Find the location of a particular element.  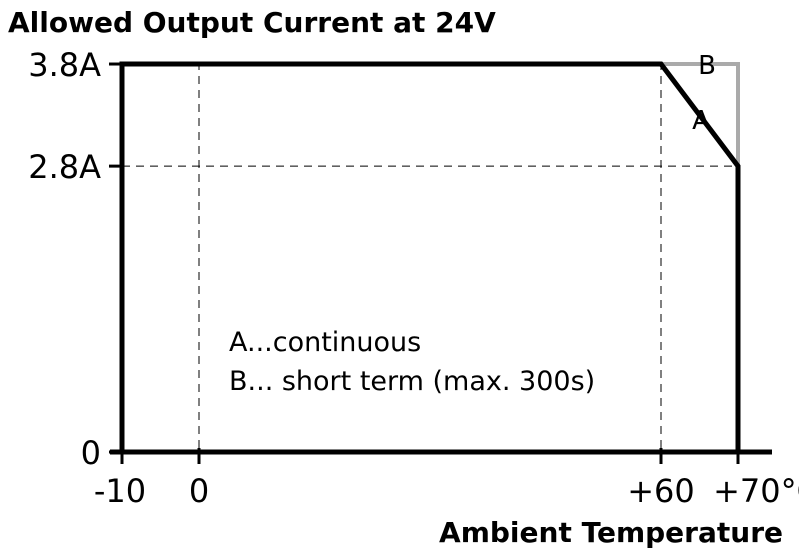

y-tick-label-1: 2.8A is located at coordinates (64, 167).